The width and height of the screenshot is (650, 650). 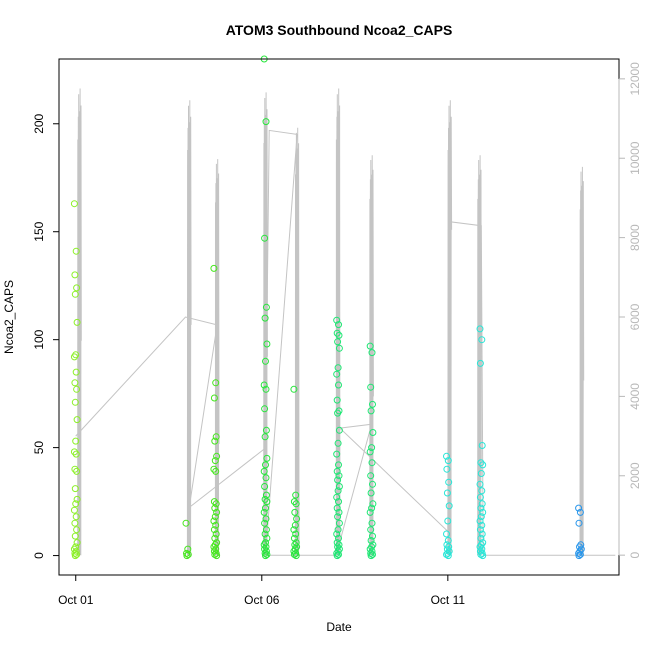 I want to click on y2-tick-label: 12000, so click(x=635, y=79).